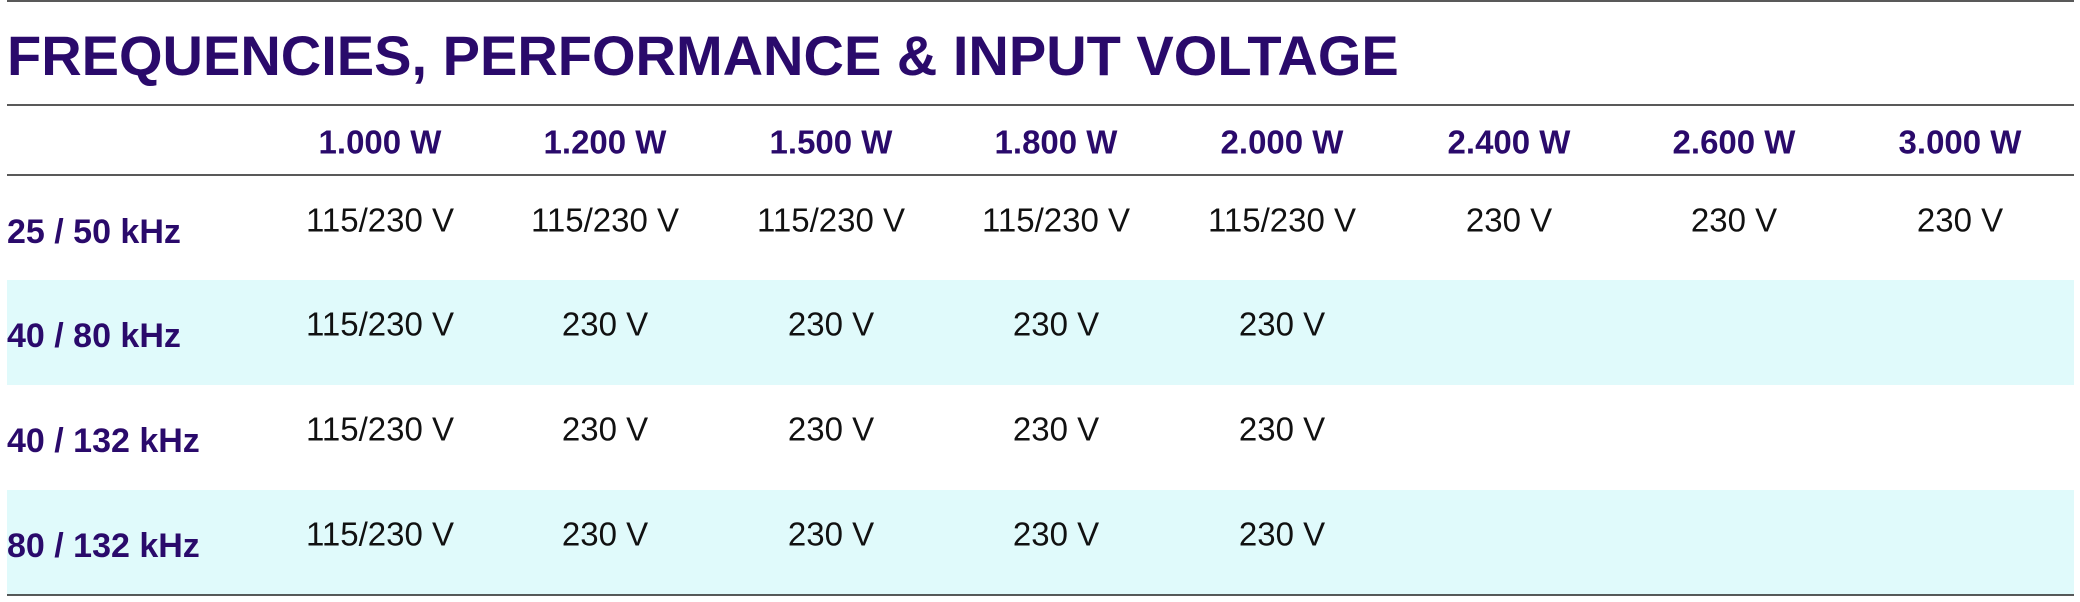 The width and height of the screenshot is (2080, 602). Describe the element at coordinates (94, 232) in the screenshot. I see `row-label: 25 / 50 kHz` at that location.